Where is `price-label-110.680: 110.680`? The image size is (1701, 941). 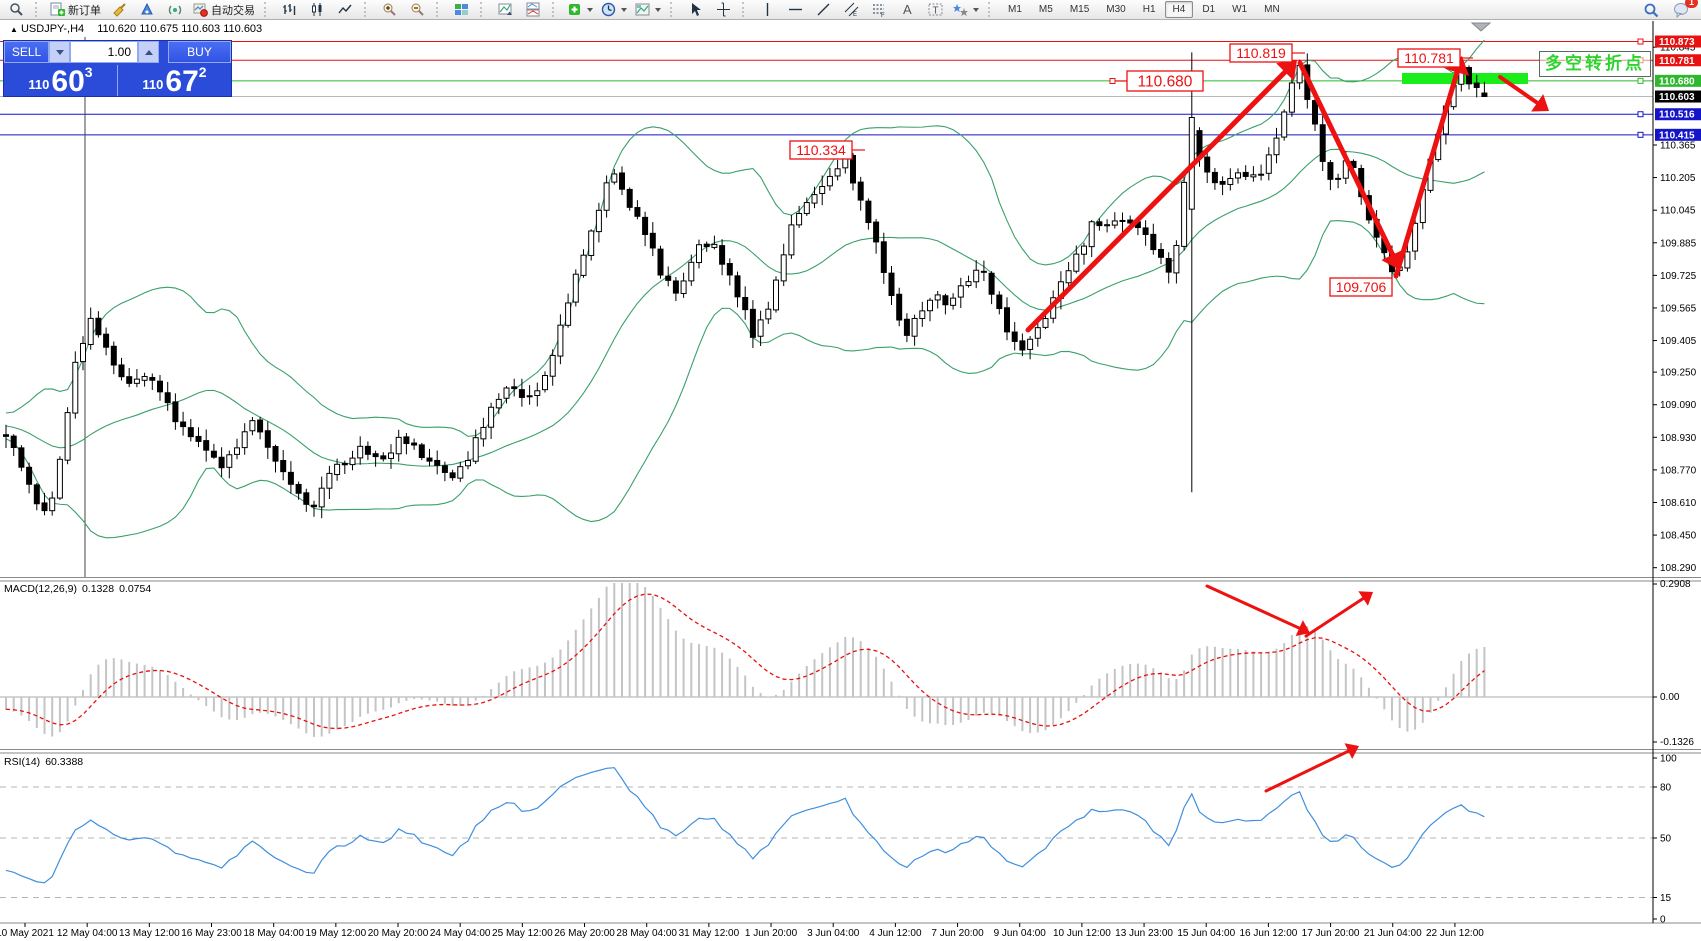
price-label-110.680: 110.680 is located at coordinates (1156, 81).